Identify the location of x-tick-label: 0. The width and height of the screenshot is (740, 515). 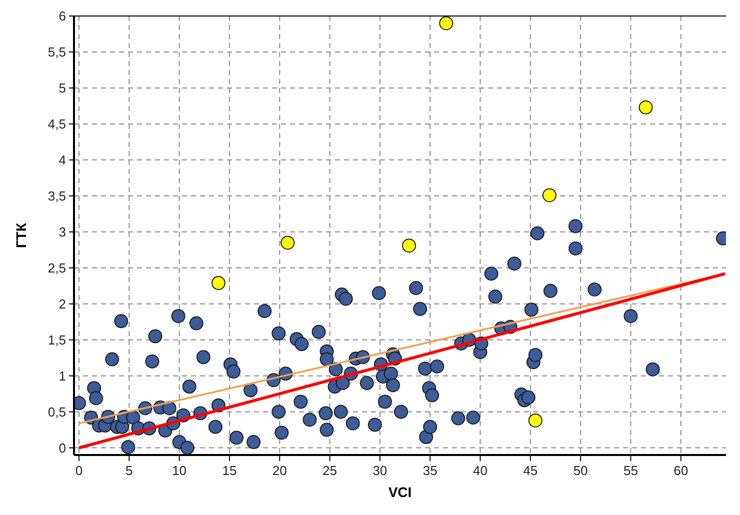
(79, 470).